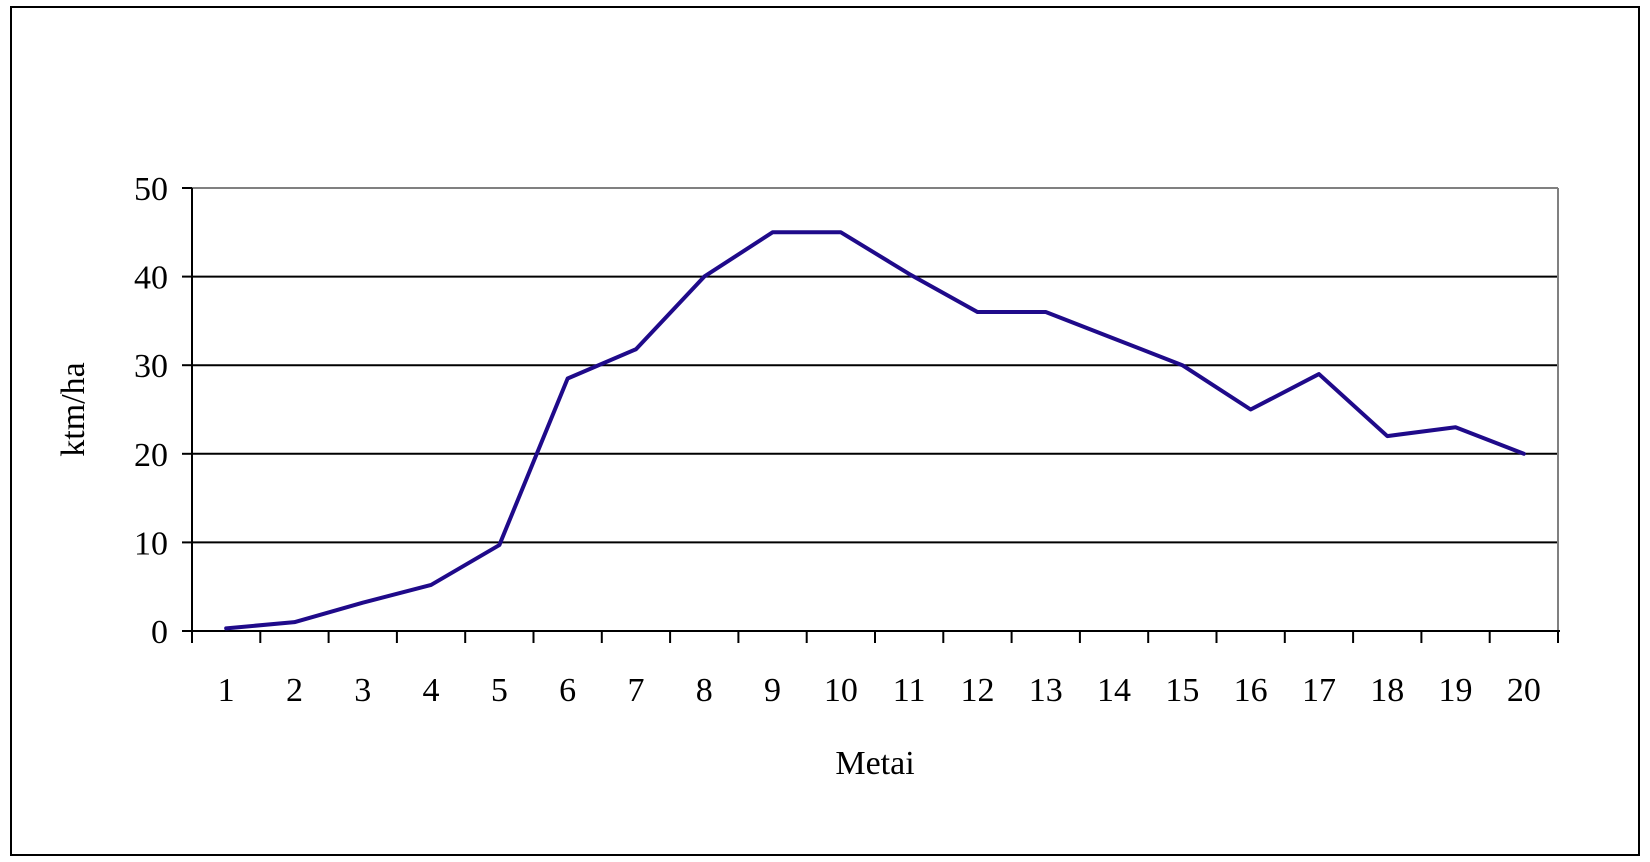  Describe the element at coordinates (909, 690) in the screenshot. I see `x-tick-label: 11` at that location.